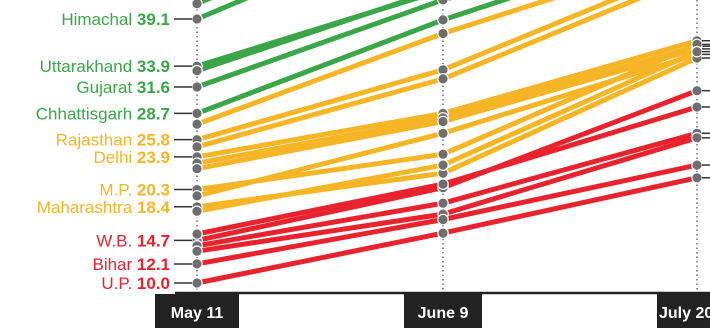 The image size is (710, 328). Describe the element at coordinates (153, 240) in the screenshot. I see `series-value-16: 14.7` at that location.